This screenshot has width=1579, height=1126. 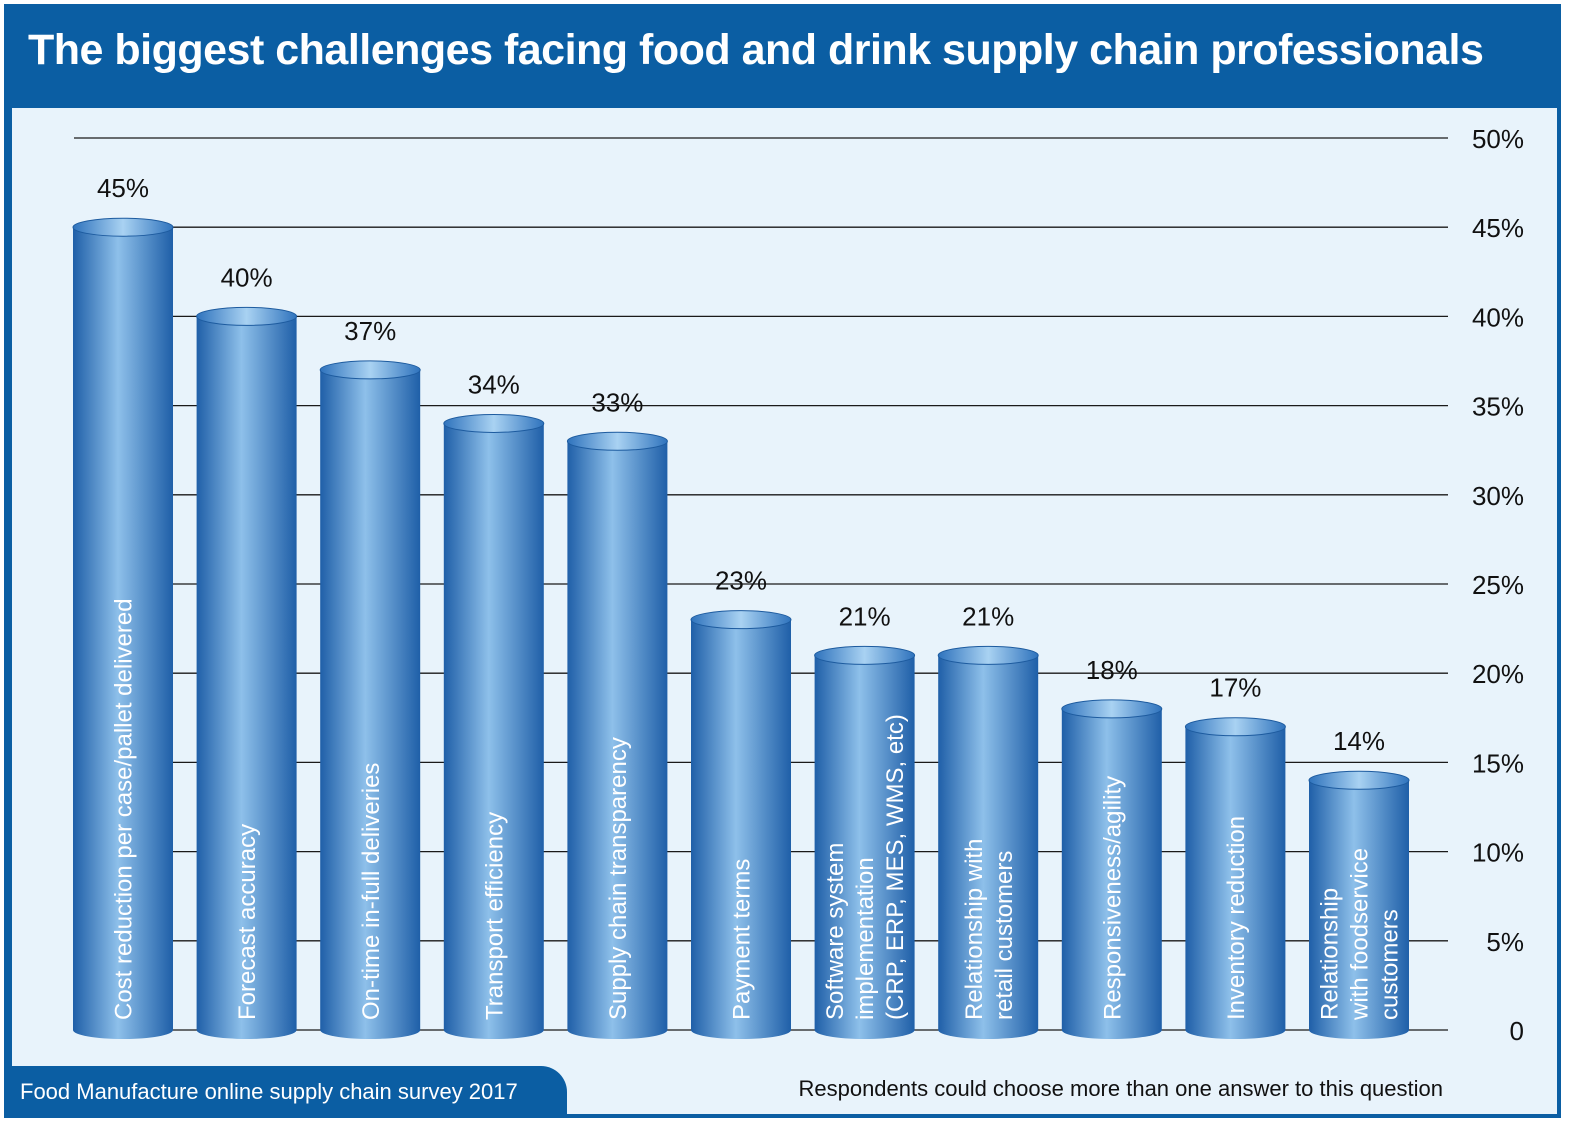 I want to click on y-tick-label: 15%, so click(x=1498, y=763).